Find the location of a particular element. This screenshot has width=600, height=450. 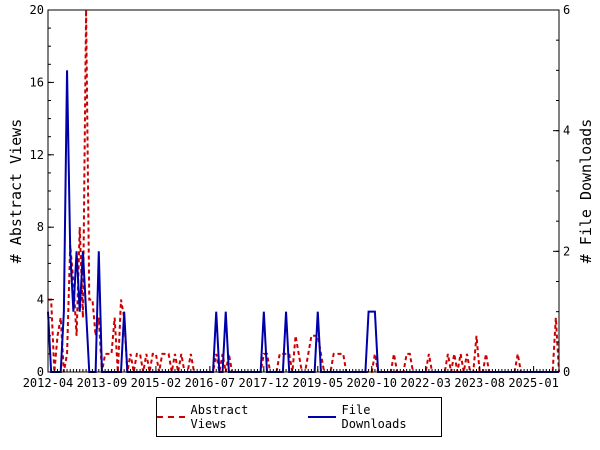

legend-label-file-downloads: File Downloads is located at coordinates (374, 417).